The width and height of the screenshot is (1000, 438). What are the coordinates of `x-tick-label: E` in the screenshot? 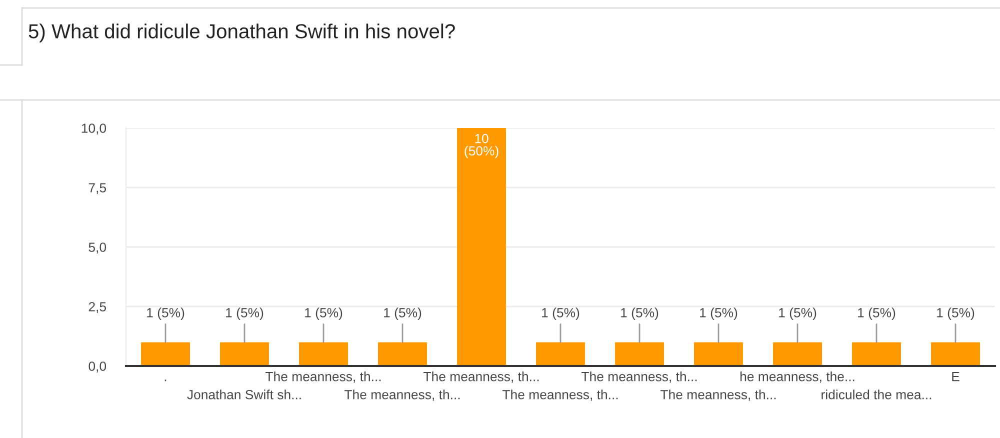 It's located at (956, 377).